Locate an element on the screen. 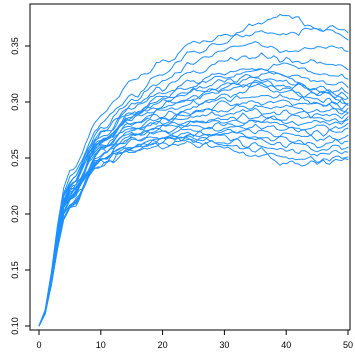 This screenshot has width=355, height=360. x-tick-label: 20 is located at coordinates (163, 345).